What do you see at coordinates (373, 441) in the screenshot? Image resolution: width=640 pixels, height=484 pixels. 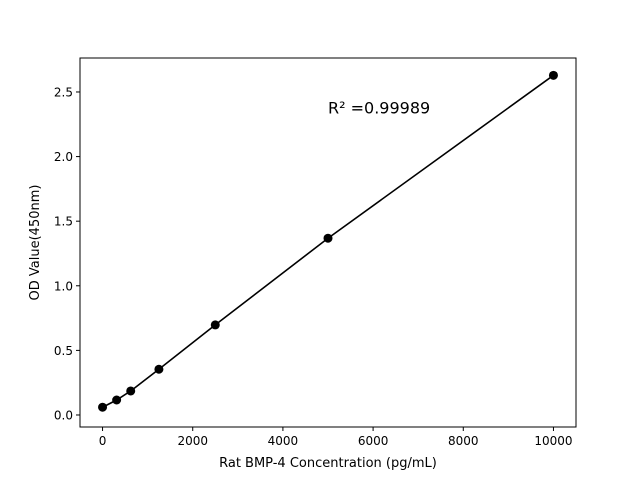 I see `x-tick-label: 6000` at bounding box center [373, 441].